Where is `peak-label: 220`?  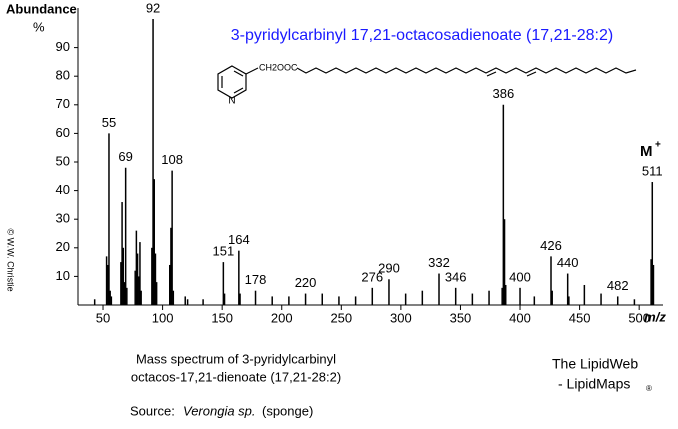
peak-label: 220 is located at coordinates (306, 282).